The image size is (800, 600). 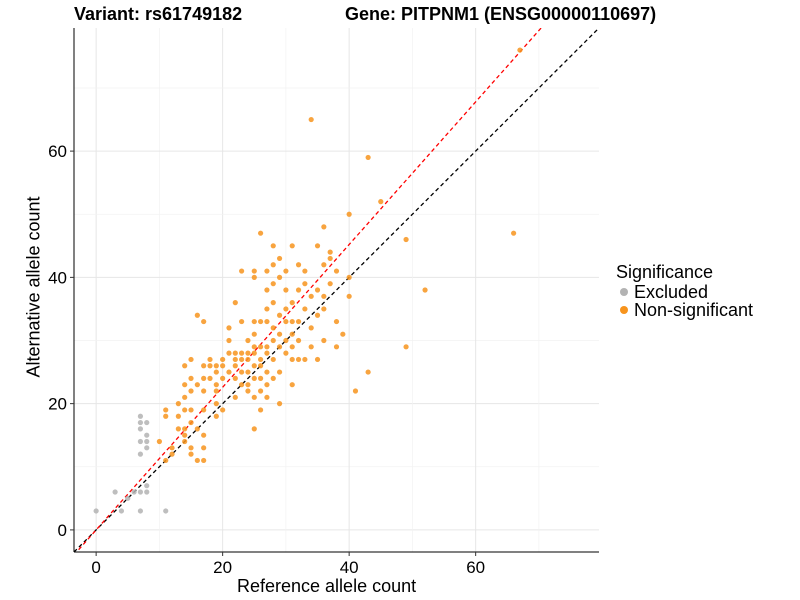 I want to click on x-tick-label: 20, so click(x=222, y=567).